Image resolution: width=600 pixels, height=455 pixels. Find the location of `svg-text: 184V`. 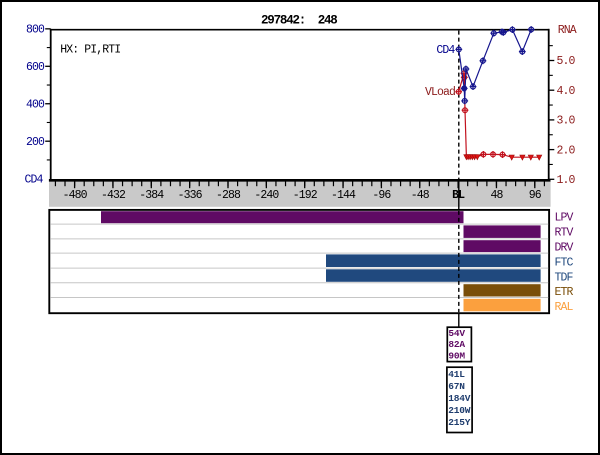

svg-text: 184V is located at coordinates (459, 398).